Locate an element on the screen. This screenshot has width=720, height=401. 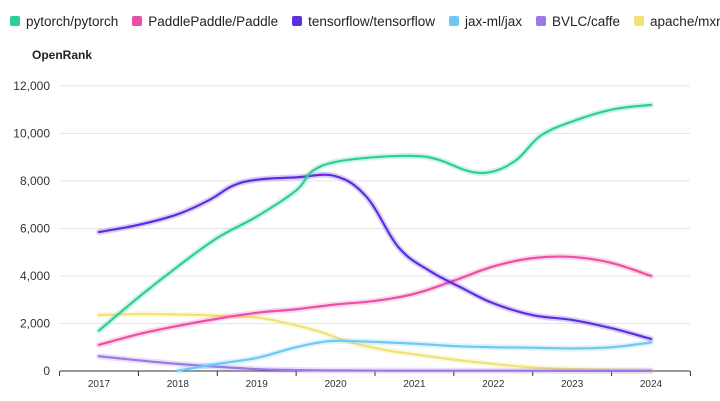
legend-item-bvlc-caffe: BVLC/caffe is located at coordinates (578, 21).